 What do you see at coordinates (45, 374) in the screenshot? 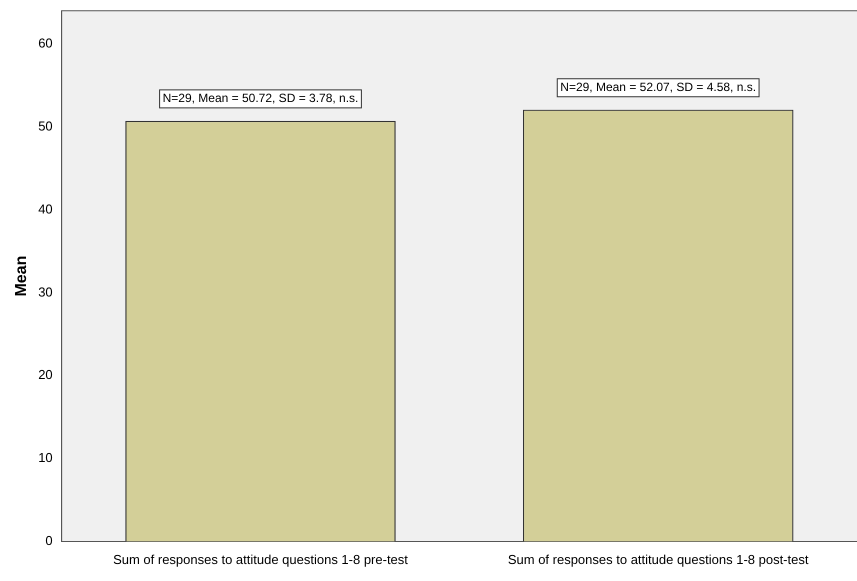
I see `y-tick-label: 20` at bounding box center [45, 374].